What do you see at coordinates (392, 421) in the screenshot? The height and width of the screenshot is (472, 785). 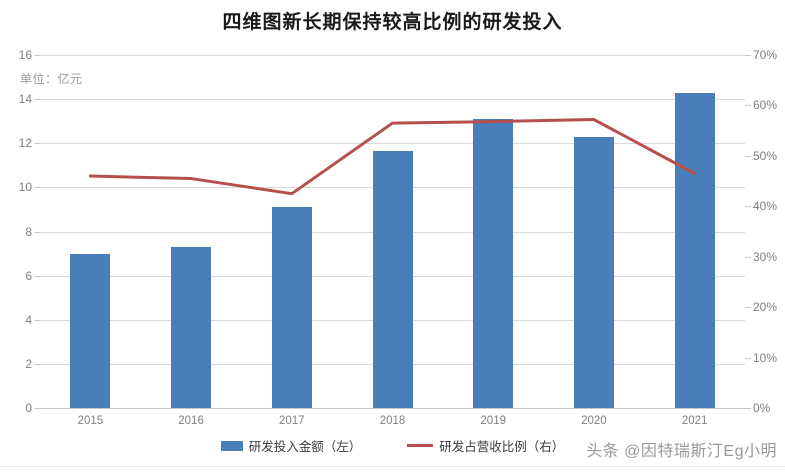 I see `x-axis-tick-label-2018: 2018` at bounding box center [392, 421].